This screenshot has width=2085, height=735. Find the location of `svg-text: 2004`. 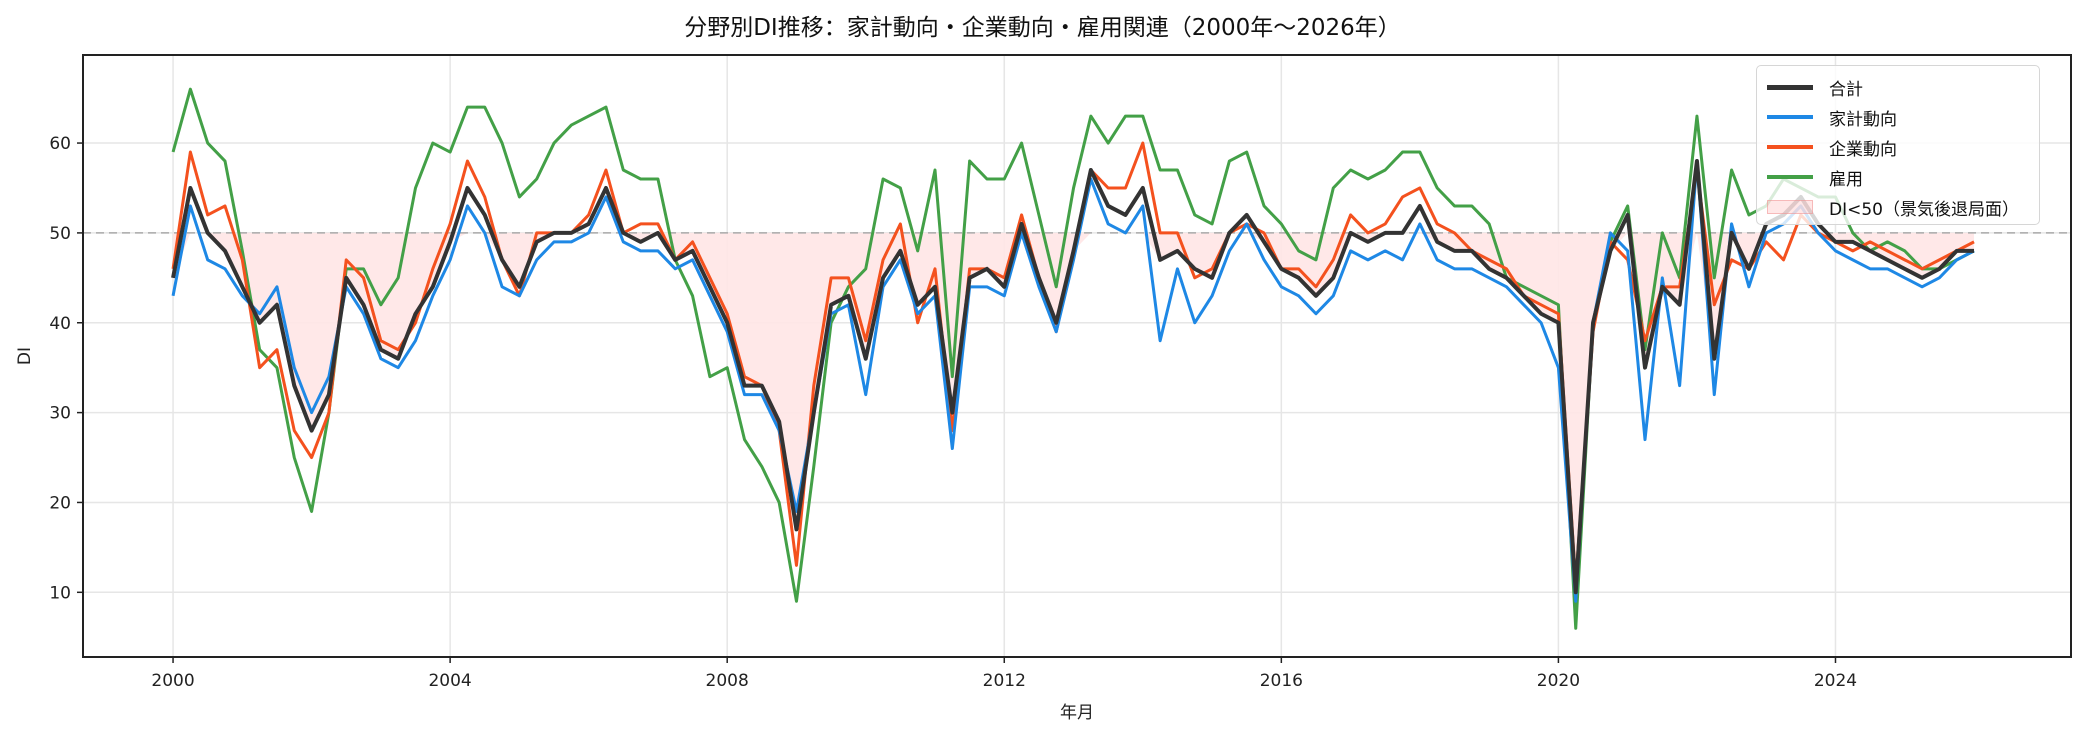

svg-text: 2004 is located at coordinates (449, 681).